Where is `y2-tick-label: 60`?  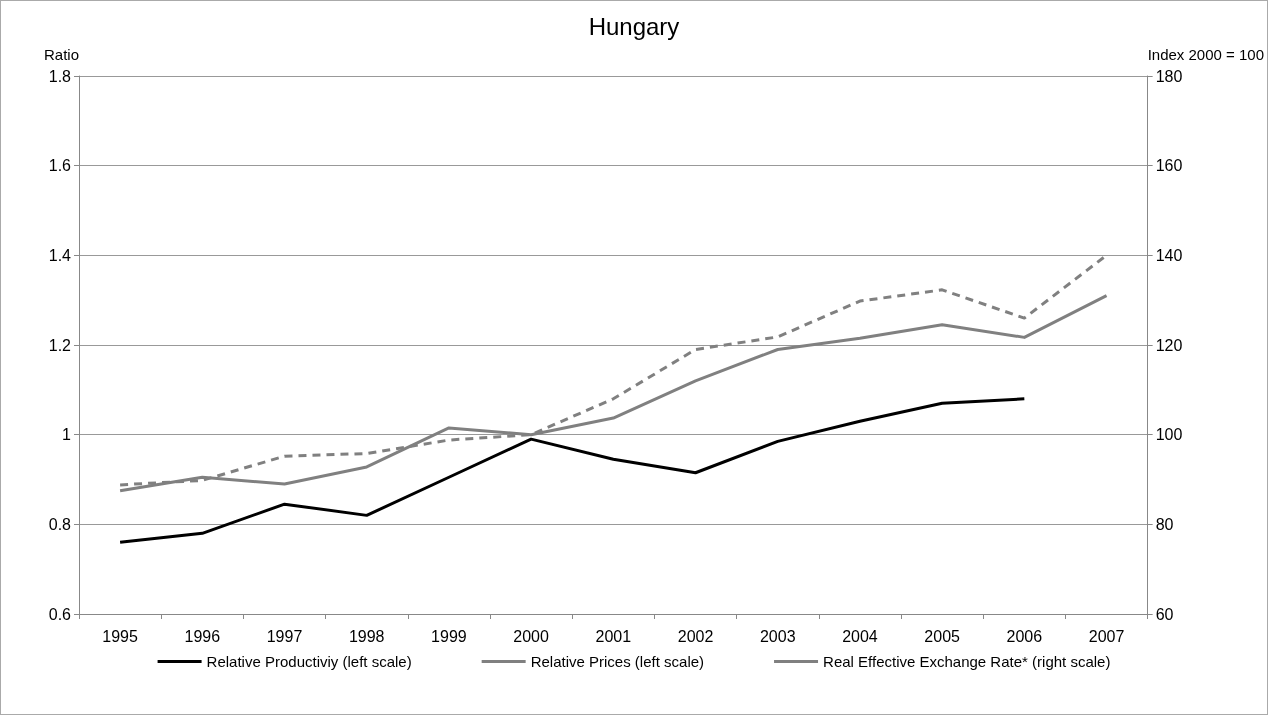 y2-tick-label: 60 is located at coordinates (1164, 614).